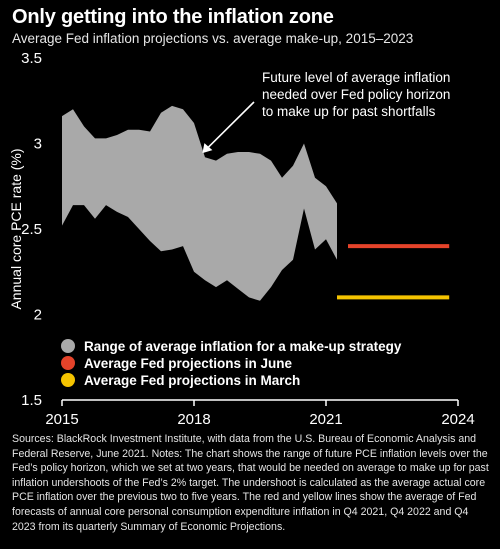 Image resolution: width=500 pixels, height=549 pixels. What do you see at coordinates (349, 111) in the screenshot?
I see `annotation-text: to make up for past shortfalls` at bounding box center [349, 111].